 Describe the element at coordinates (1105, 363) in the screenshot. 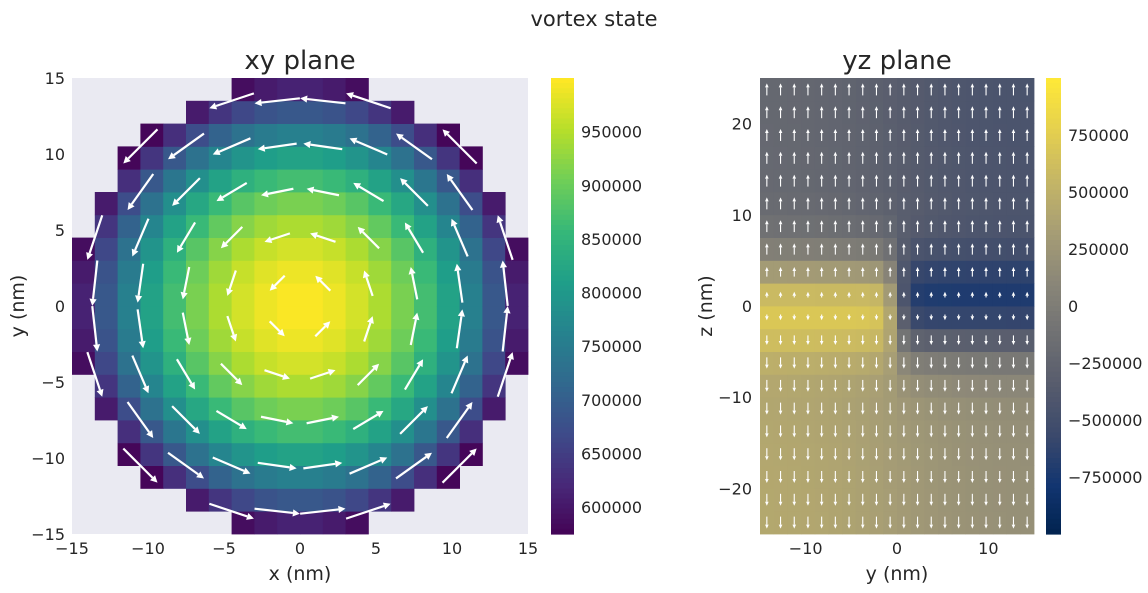

I see `yz-colorbar-tick: −250000` at that location.